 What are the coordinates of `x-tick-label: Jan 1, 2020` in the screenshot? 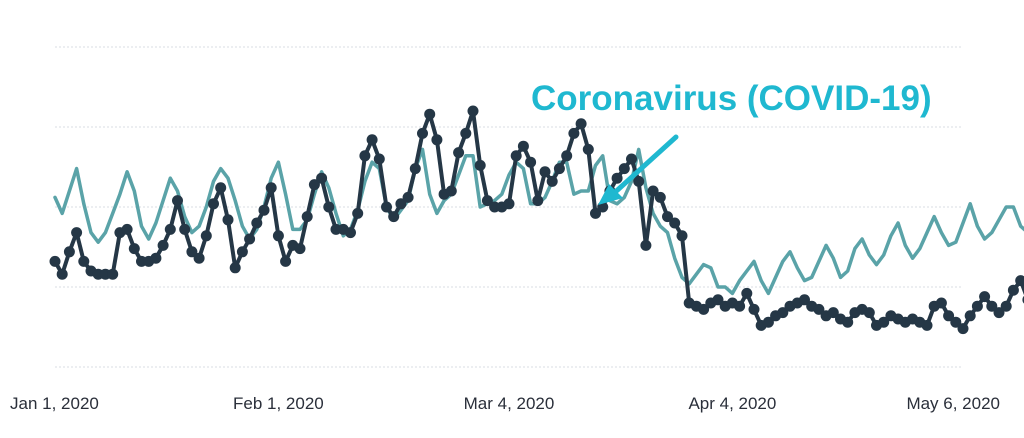 It's located at (54, 403).